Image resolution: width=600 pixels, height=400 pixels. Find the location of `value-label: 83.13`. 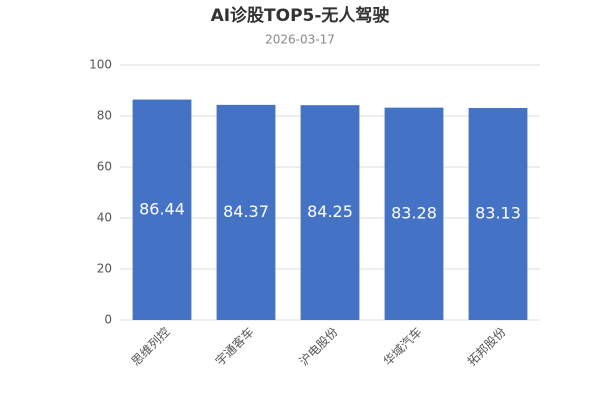

value-label: 83.13 is located at coordinates (498, 213).